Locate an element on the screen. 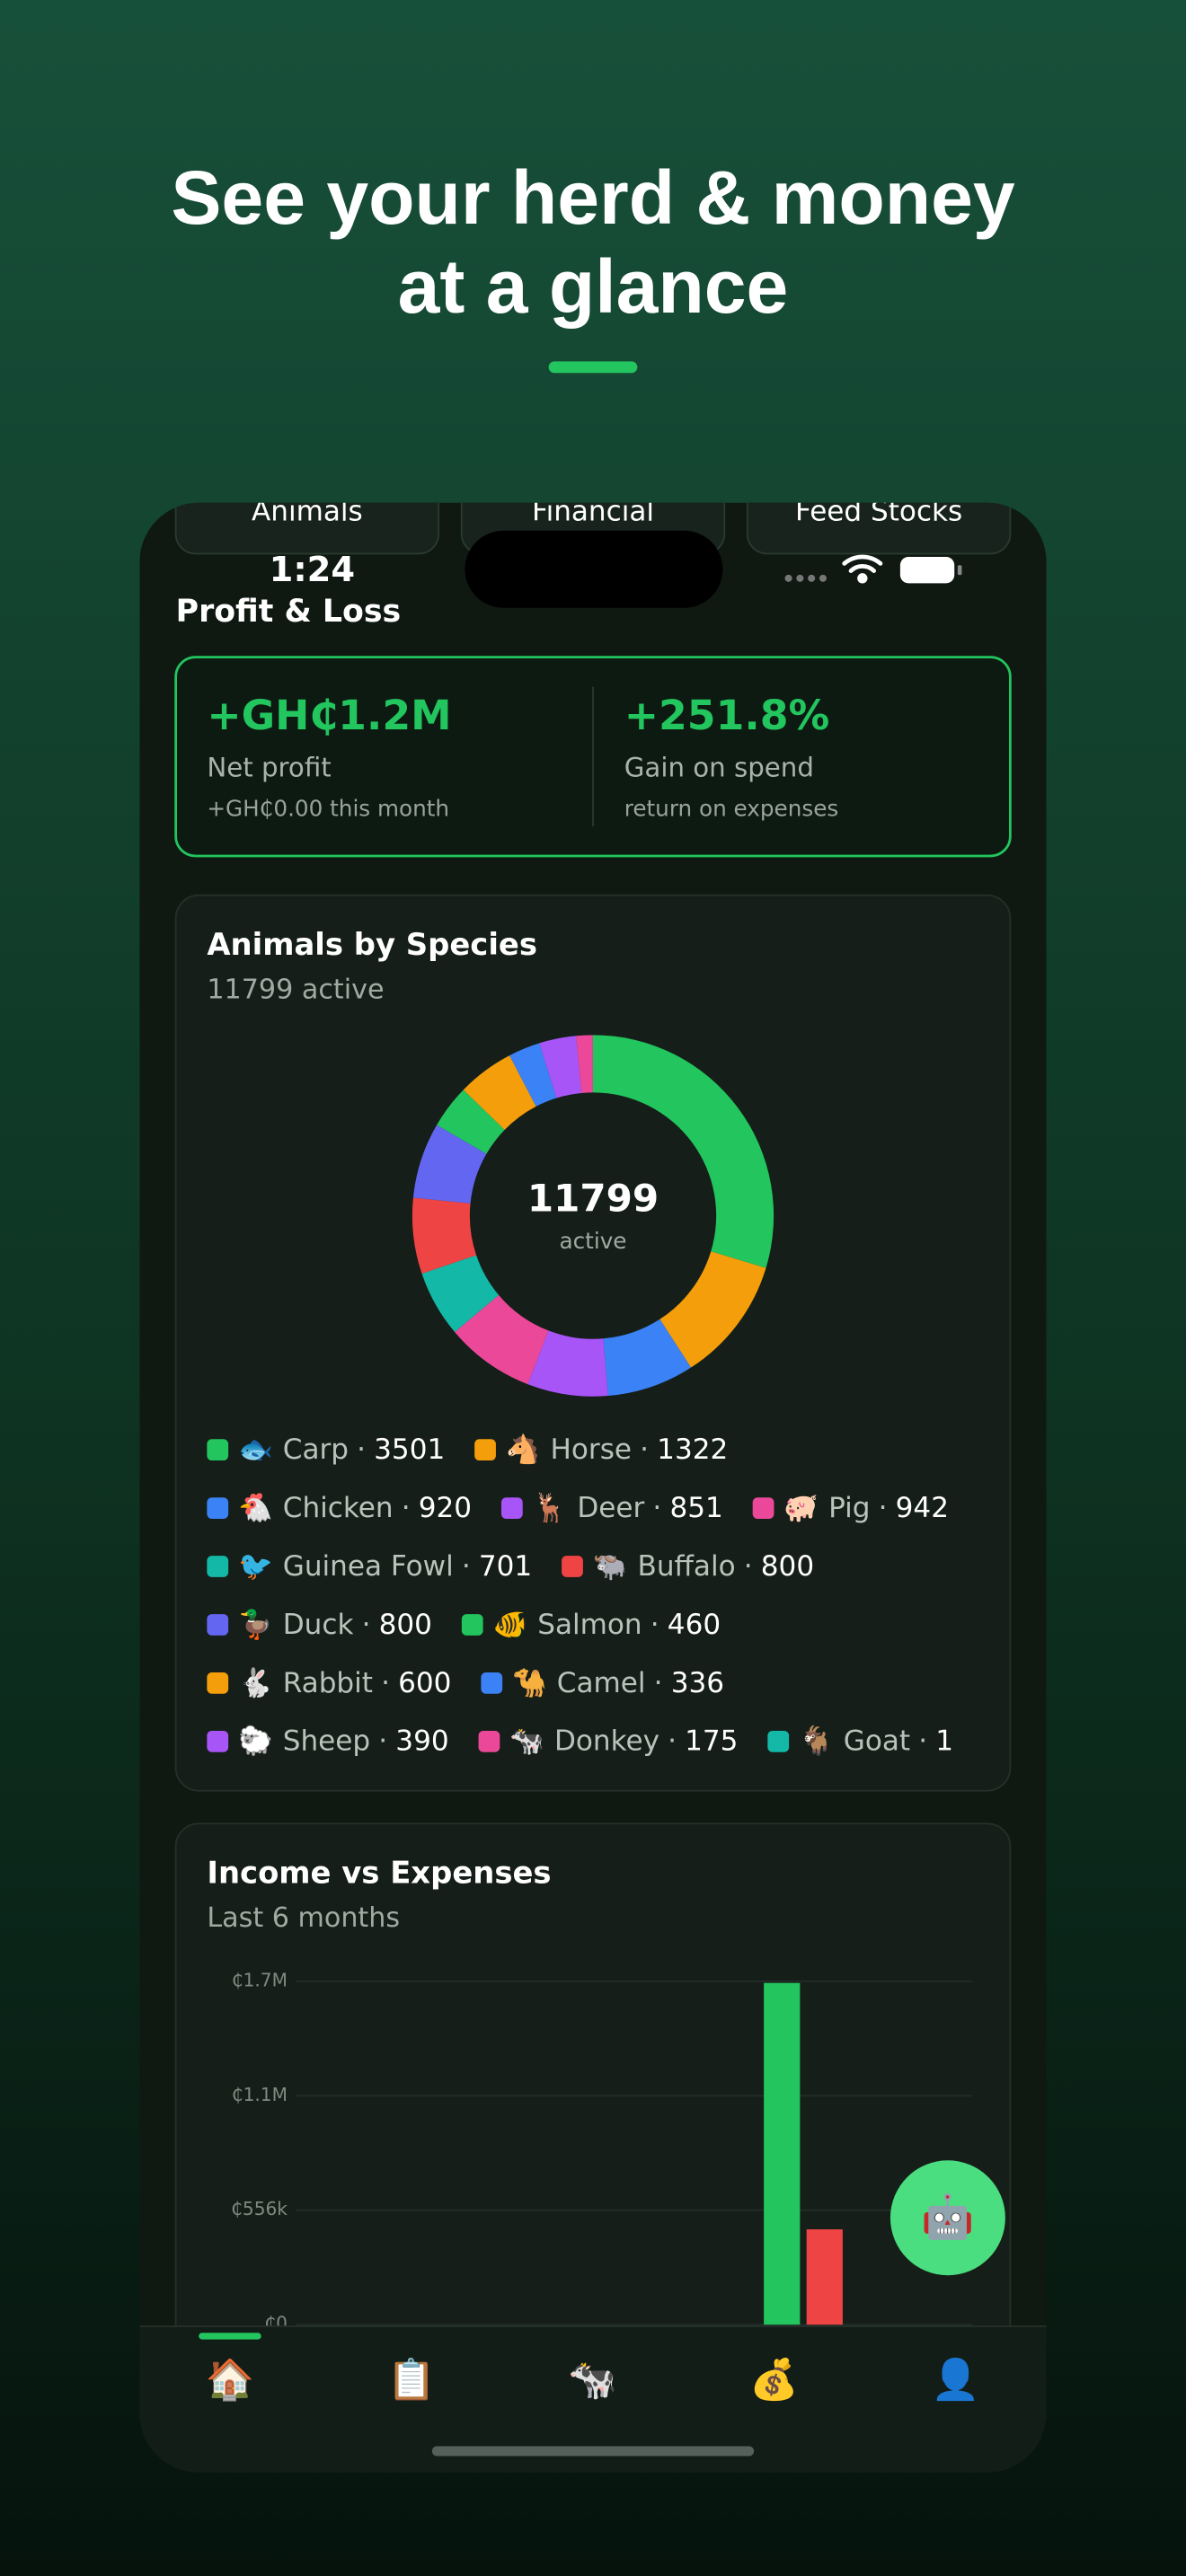  legend-value: 460 is located at coordinates (694, 1625).